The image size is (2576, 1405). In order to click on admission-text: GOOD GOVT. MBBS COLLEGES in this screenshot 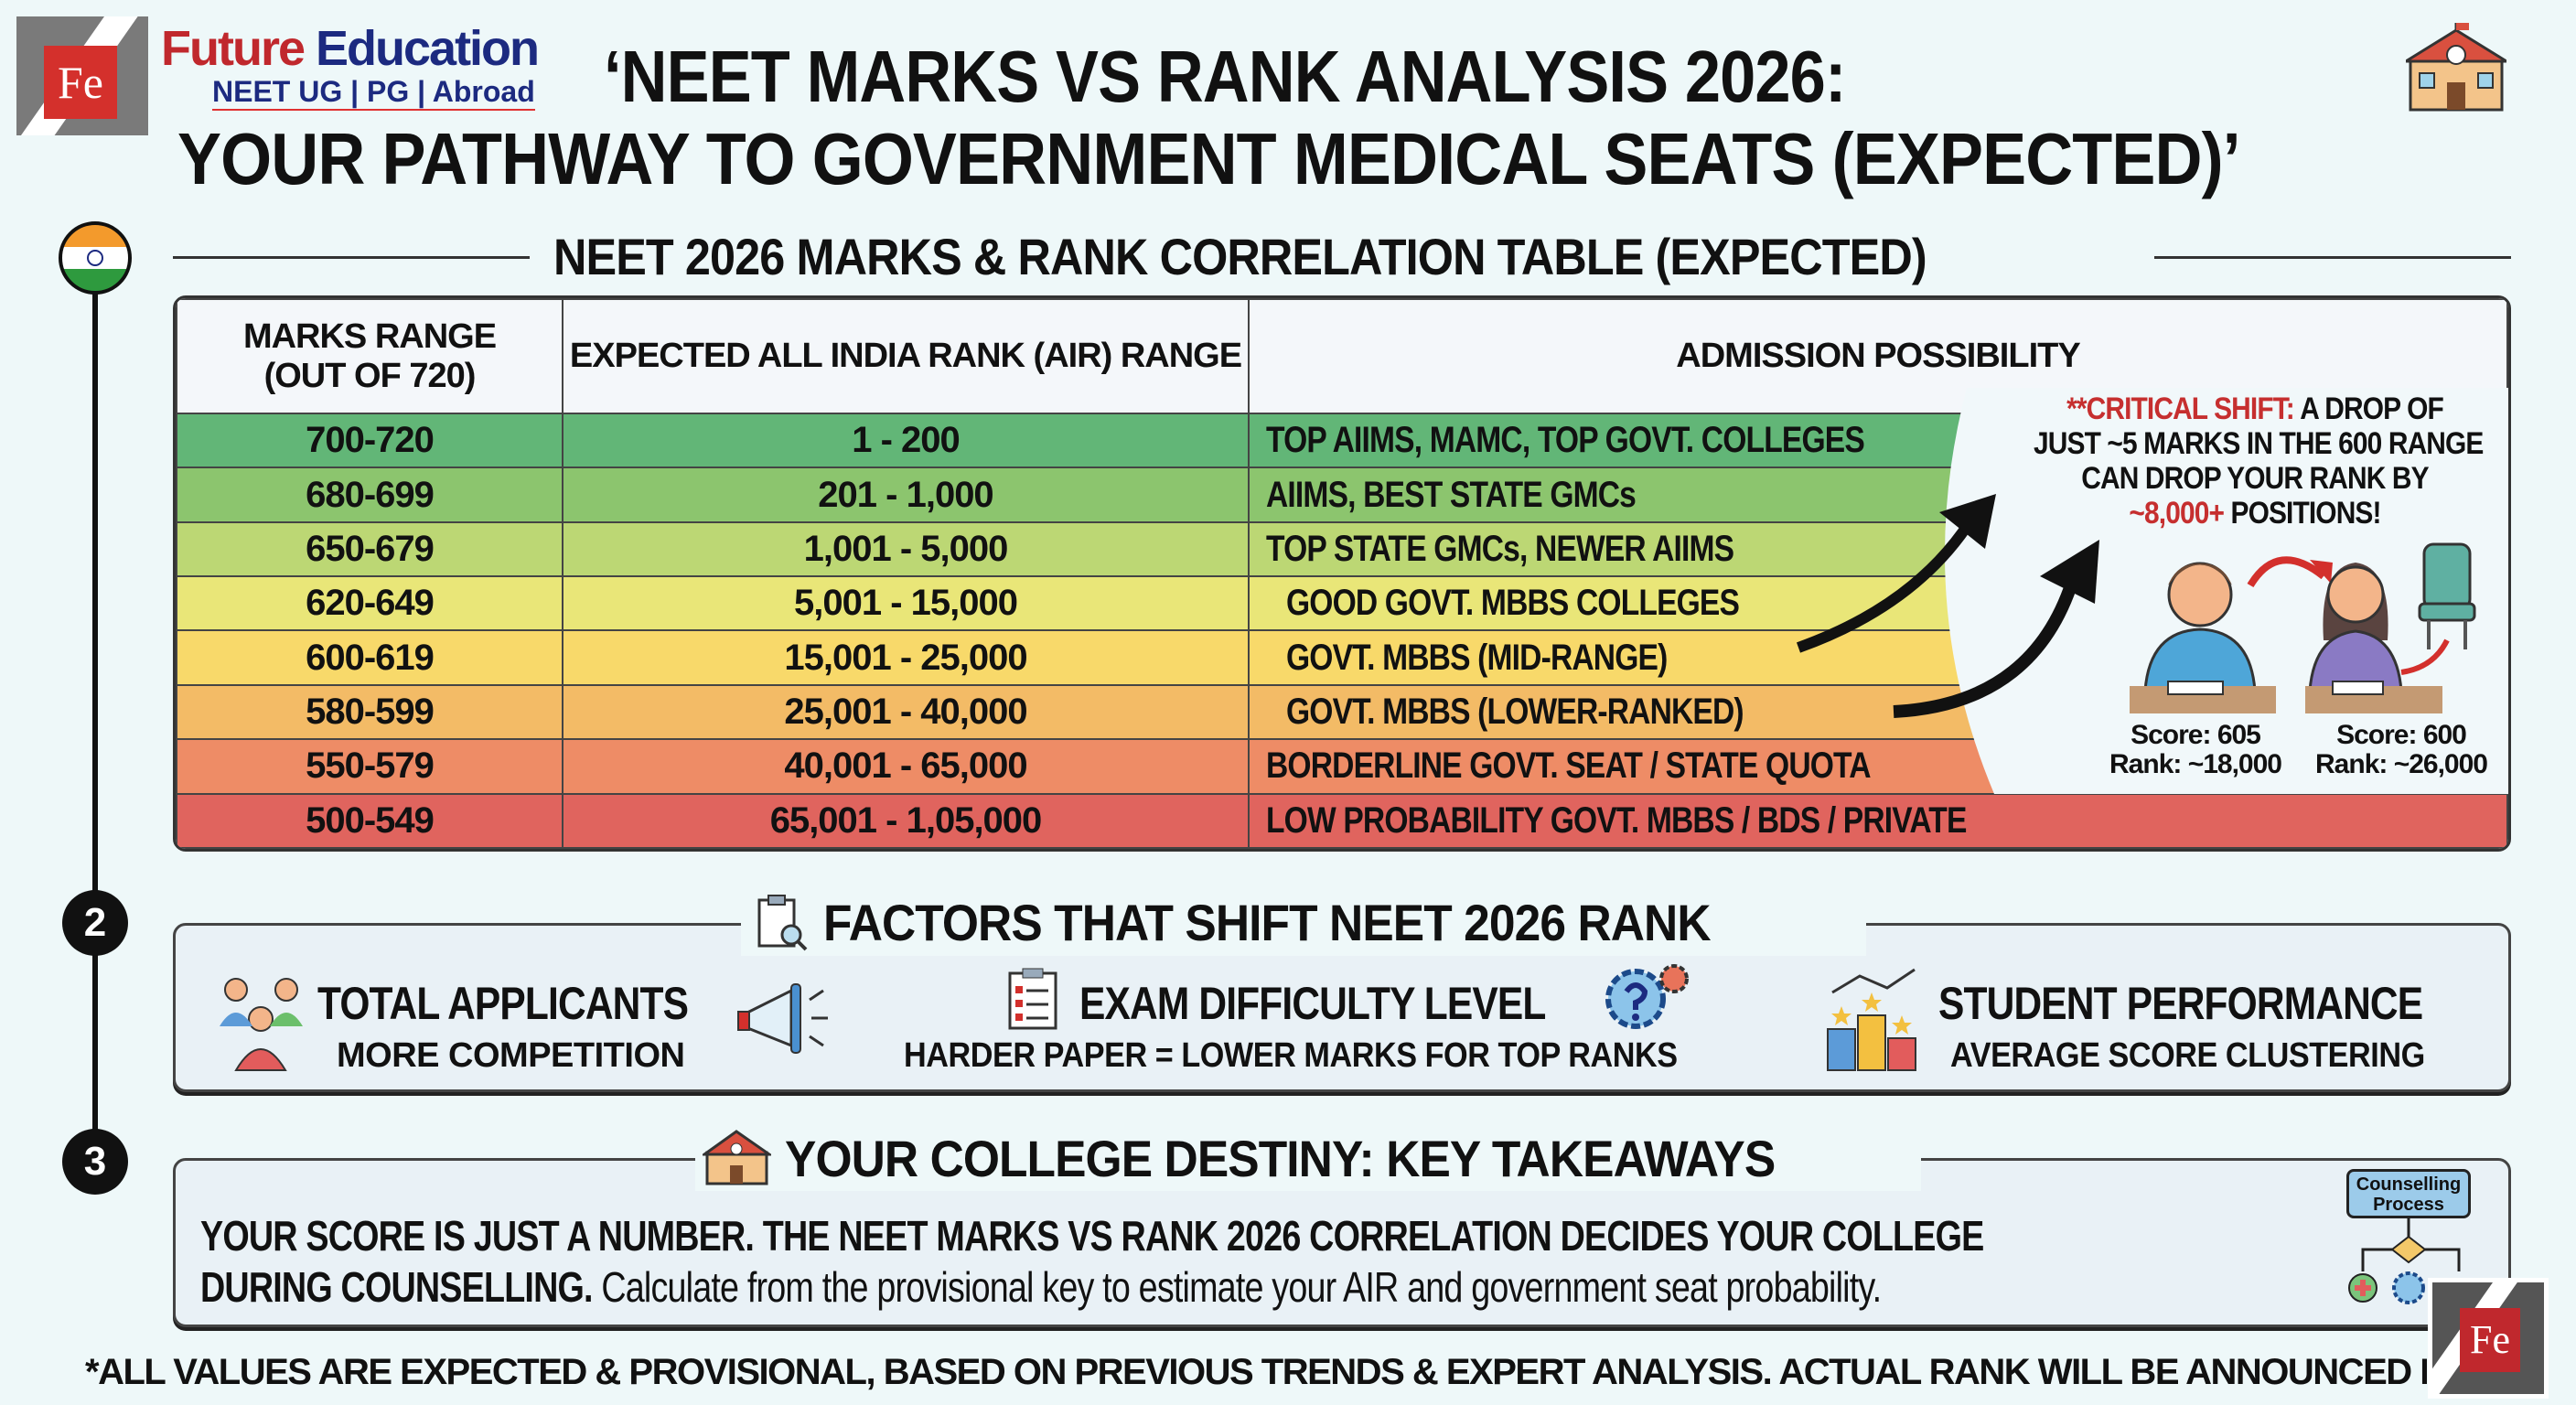, I will do `click(1513, 603)`.